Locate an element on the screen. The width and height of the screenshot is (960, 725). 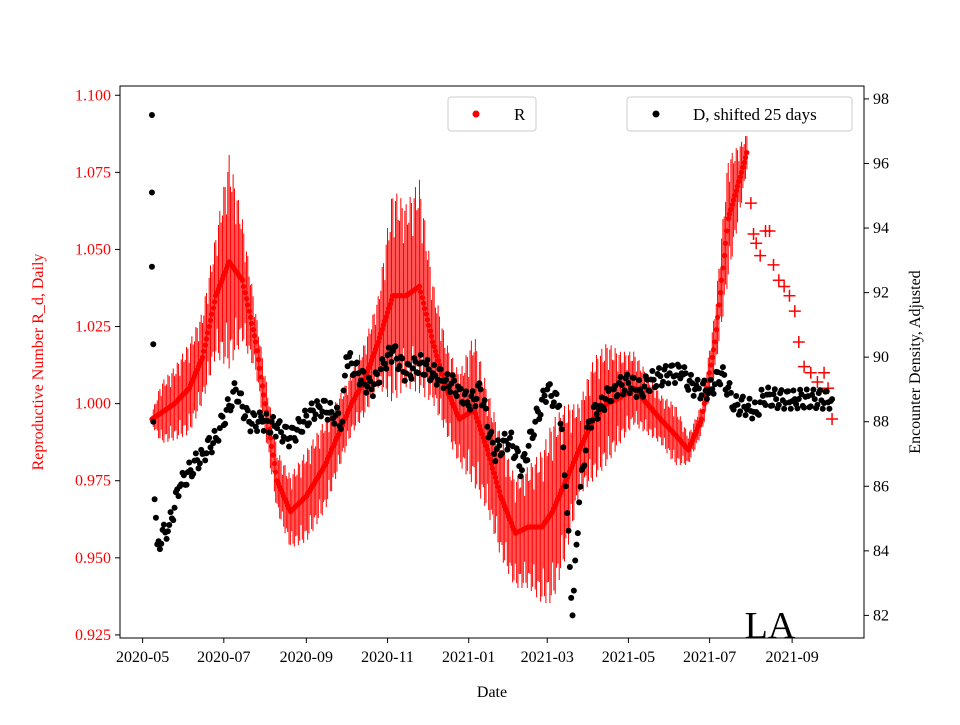
x-tick-label: 2021-03 is located at coordinates (547, 657).